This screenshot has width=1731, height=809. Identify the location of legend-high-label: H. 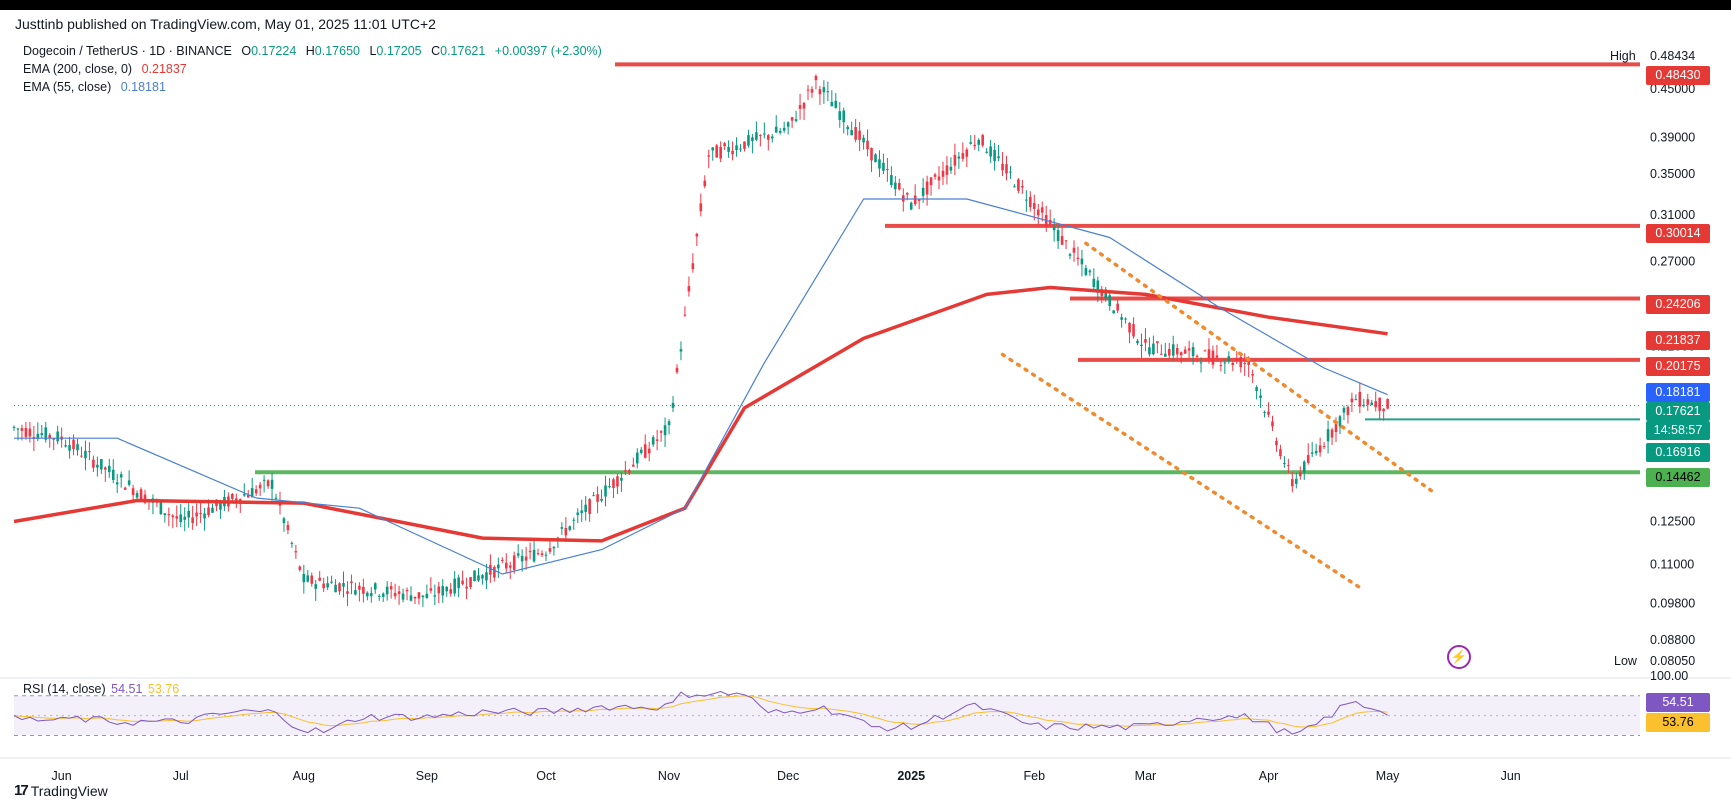
(310, 51).